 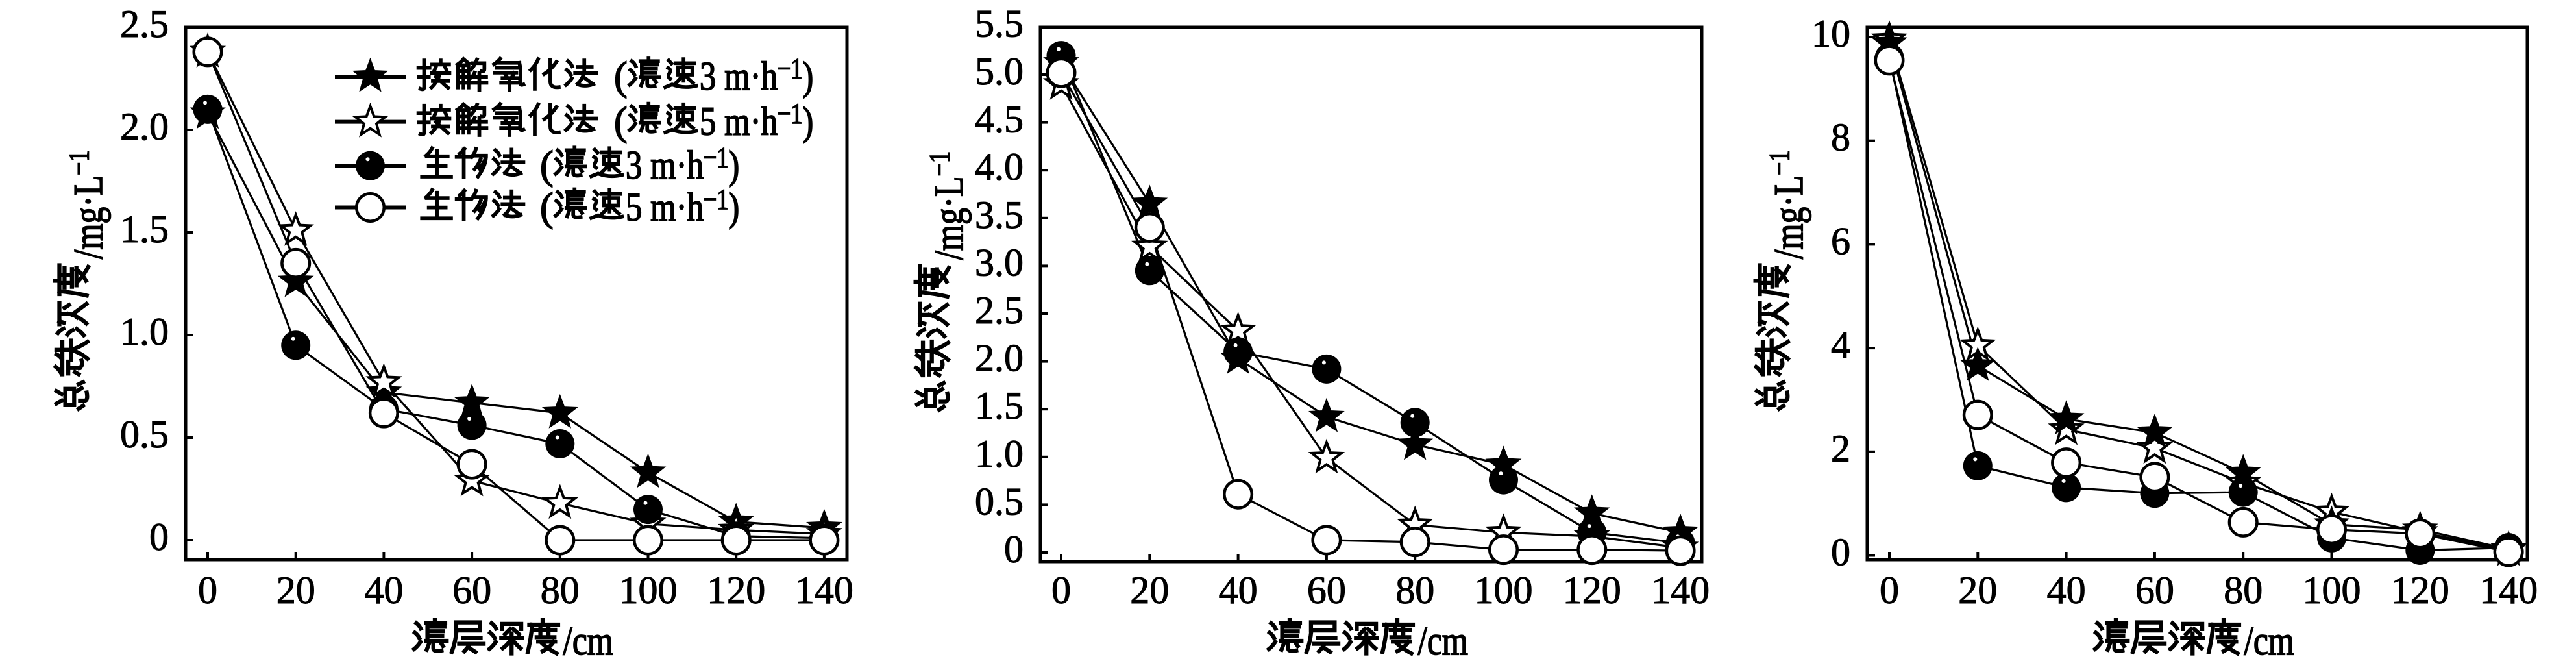 I want to click on svg-text: 4, so click(x=1840, y=344).